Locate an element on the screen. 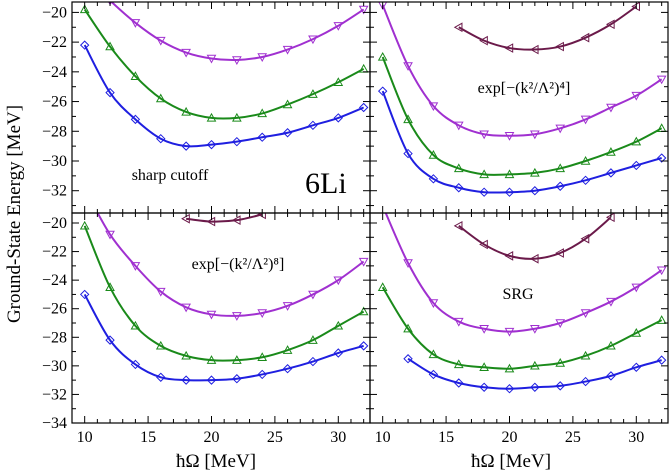  series-line-green is located at coordinates (224, 64).